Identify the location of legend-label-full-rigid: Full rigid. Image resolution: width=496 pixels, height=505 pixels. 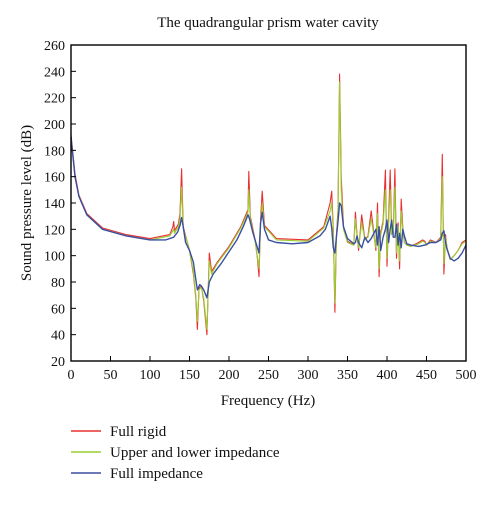
(138, 432).